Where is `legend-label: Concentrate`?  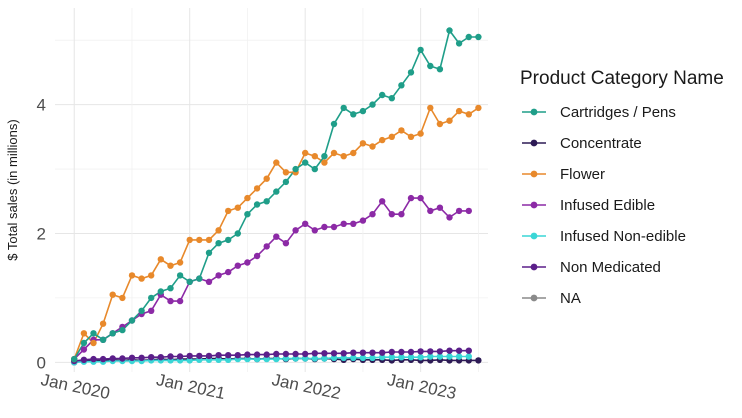 legend-label: Concentrate is located at coordinates (601, 143).